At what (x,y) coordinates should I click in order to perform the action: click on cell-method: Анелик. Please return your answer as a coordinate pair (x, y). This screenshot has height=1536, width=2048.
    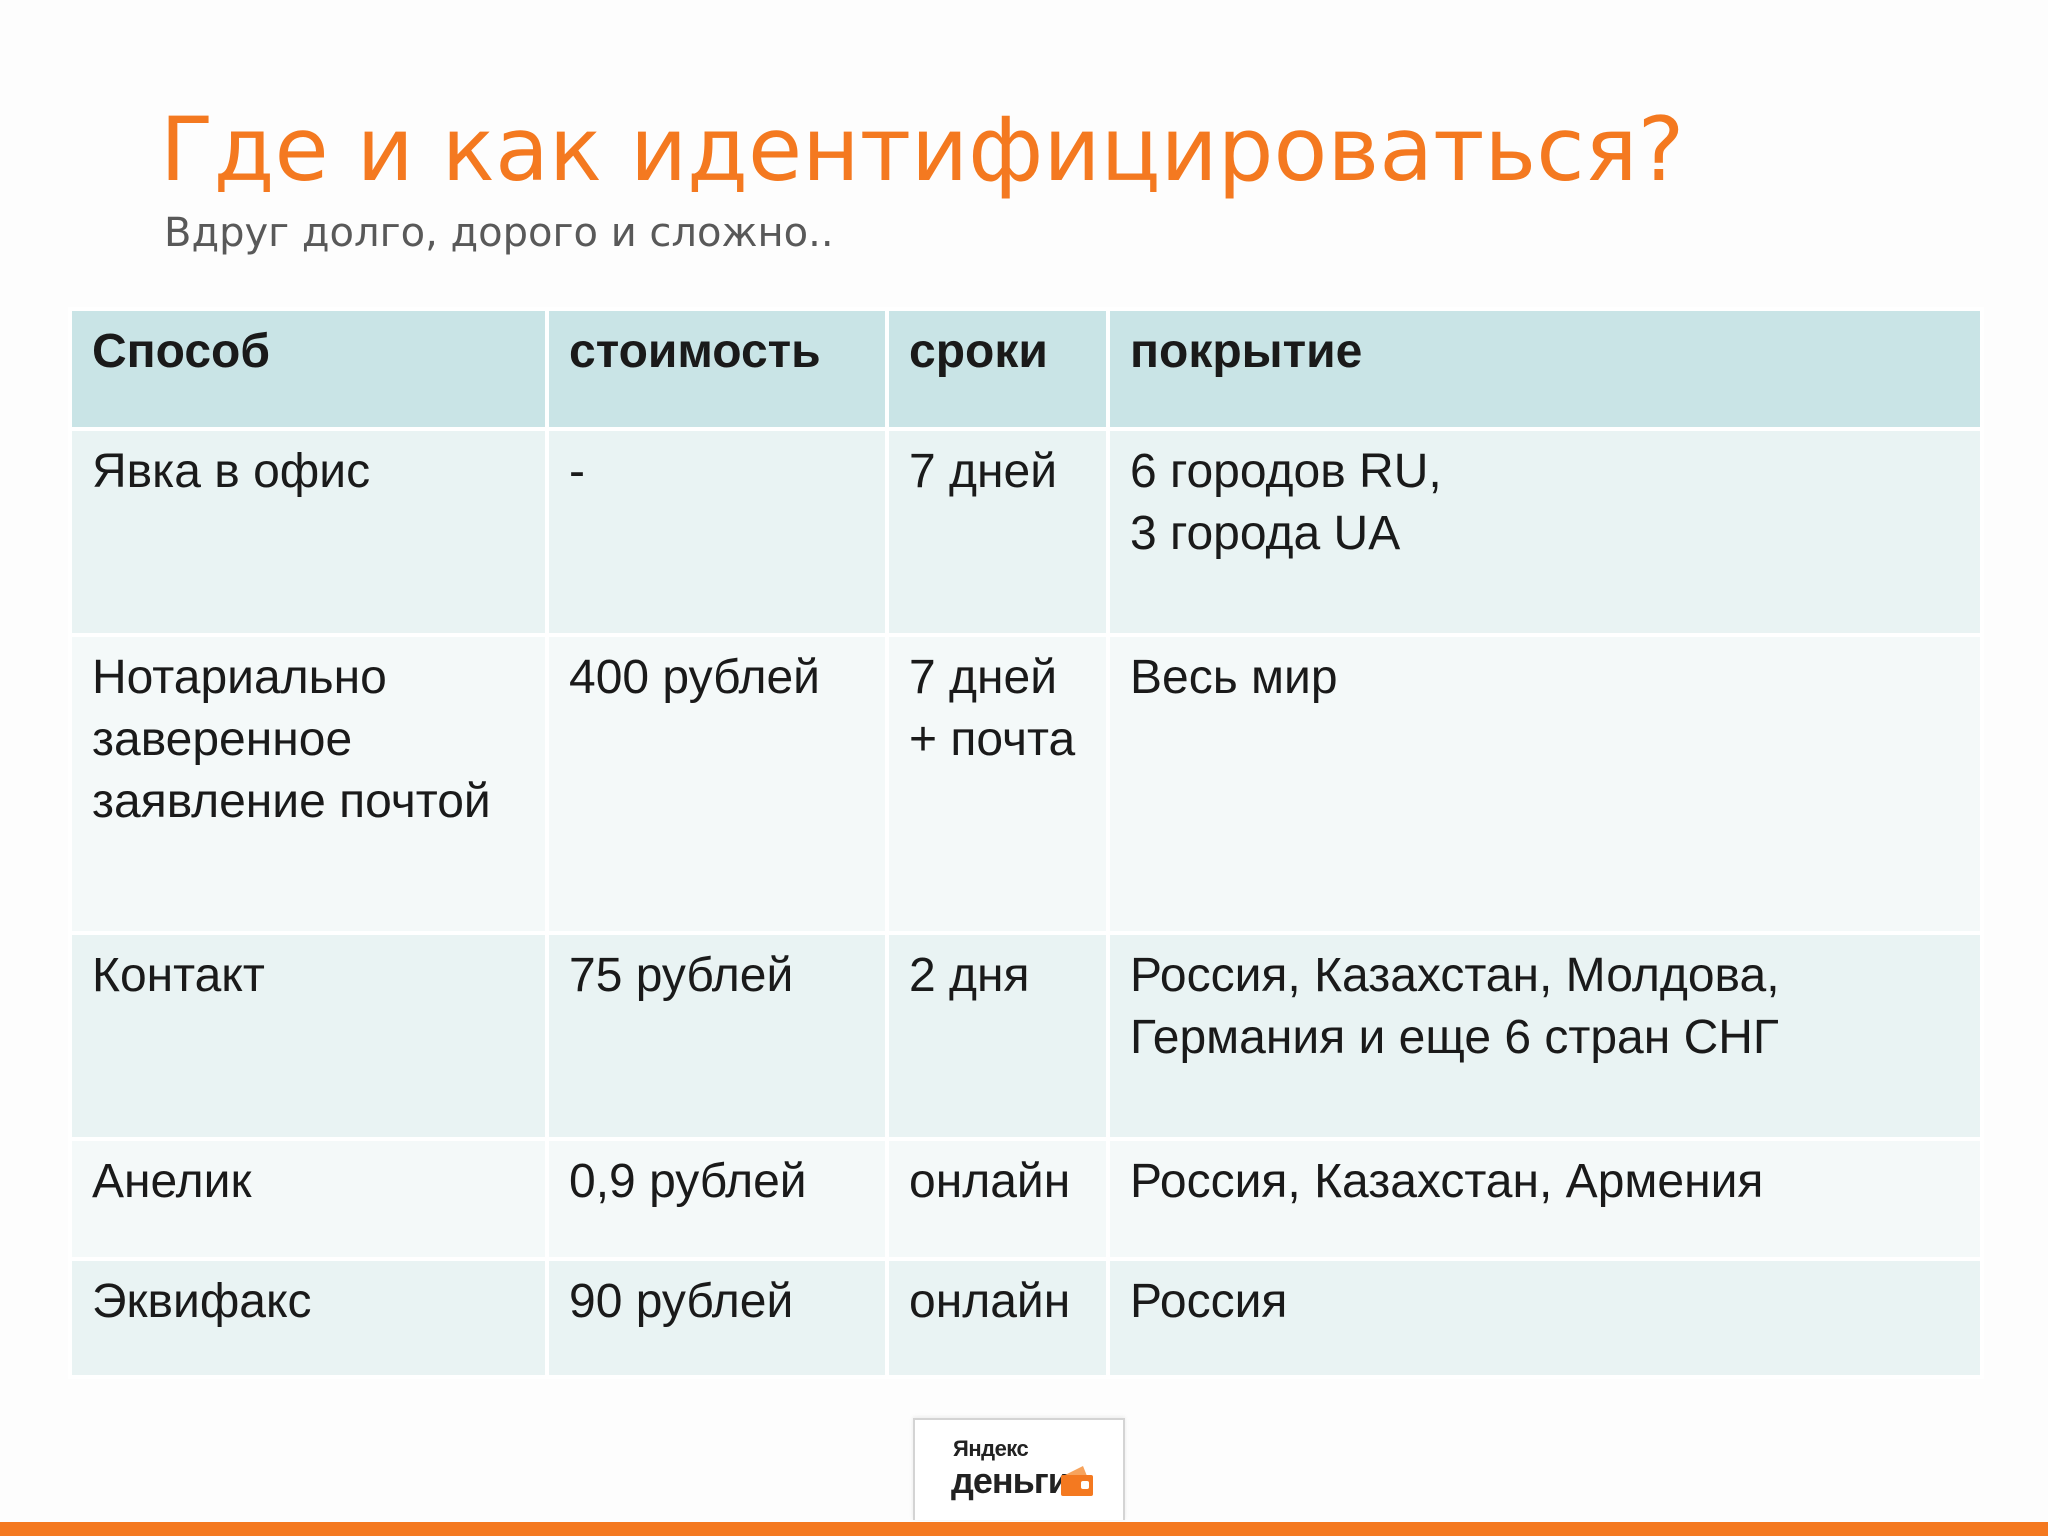
    Looking at the image, I should click on (308, 1199).